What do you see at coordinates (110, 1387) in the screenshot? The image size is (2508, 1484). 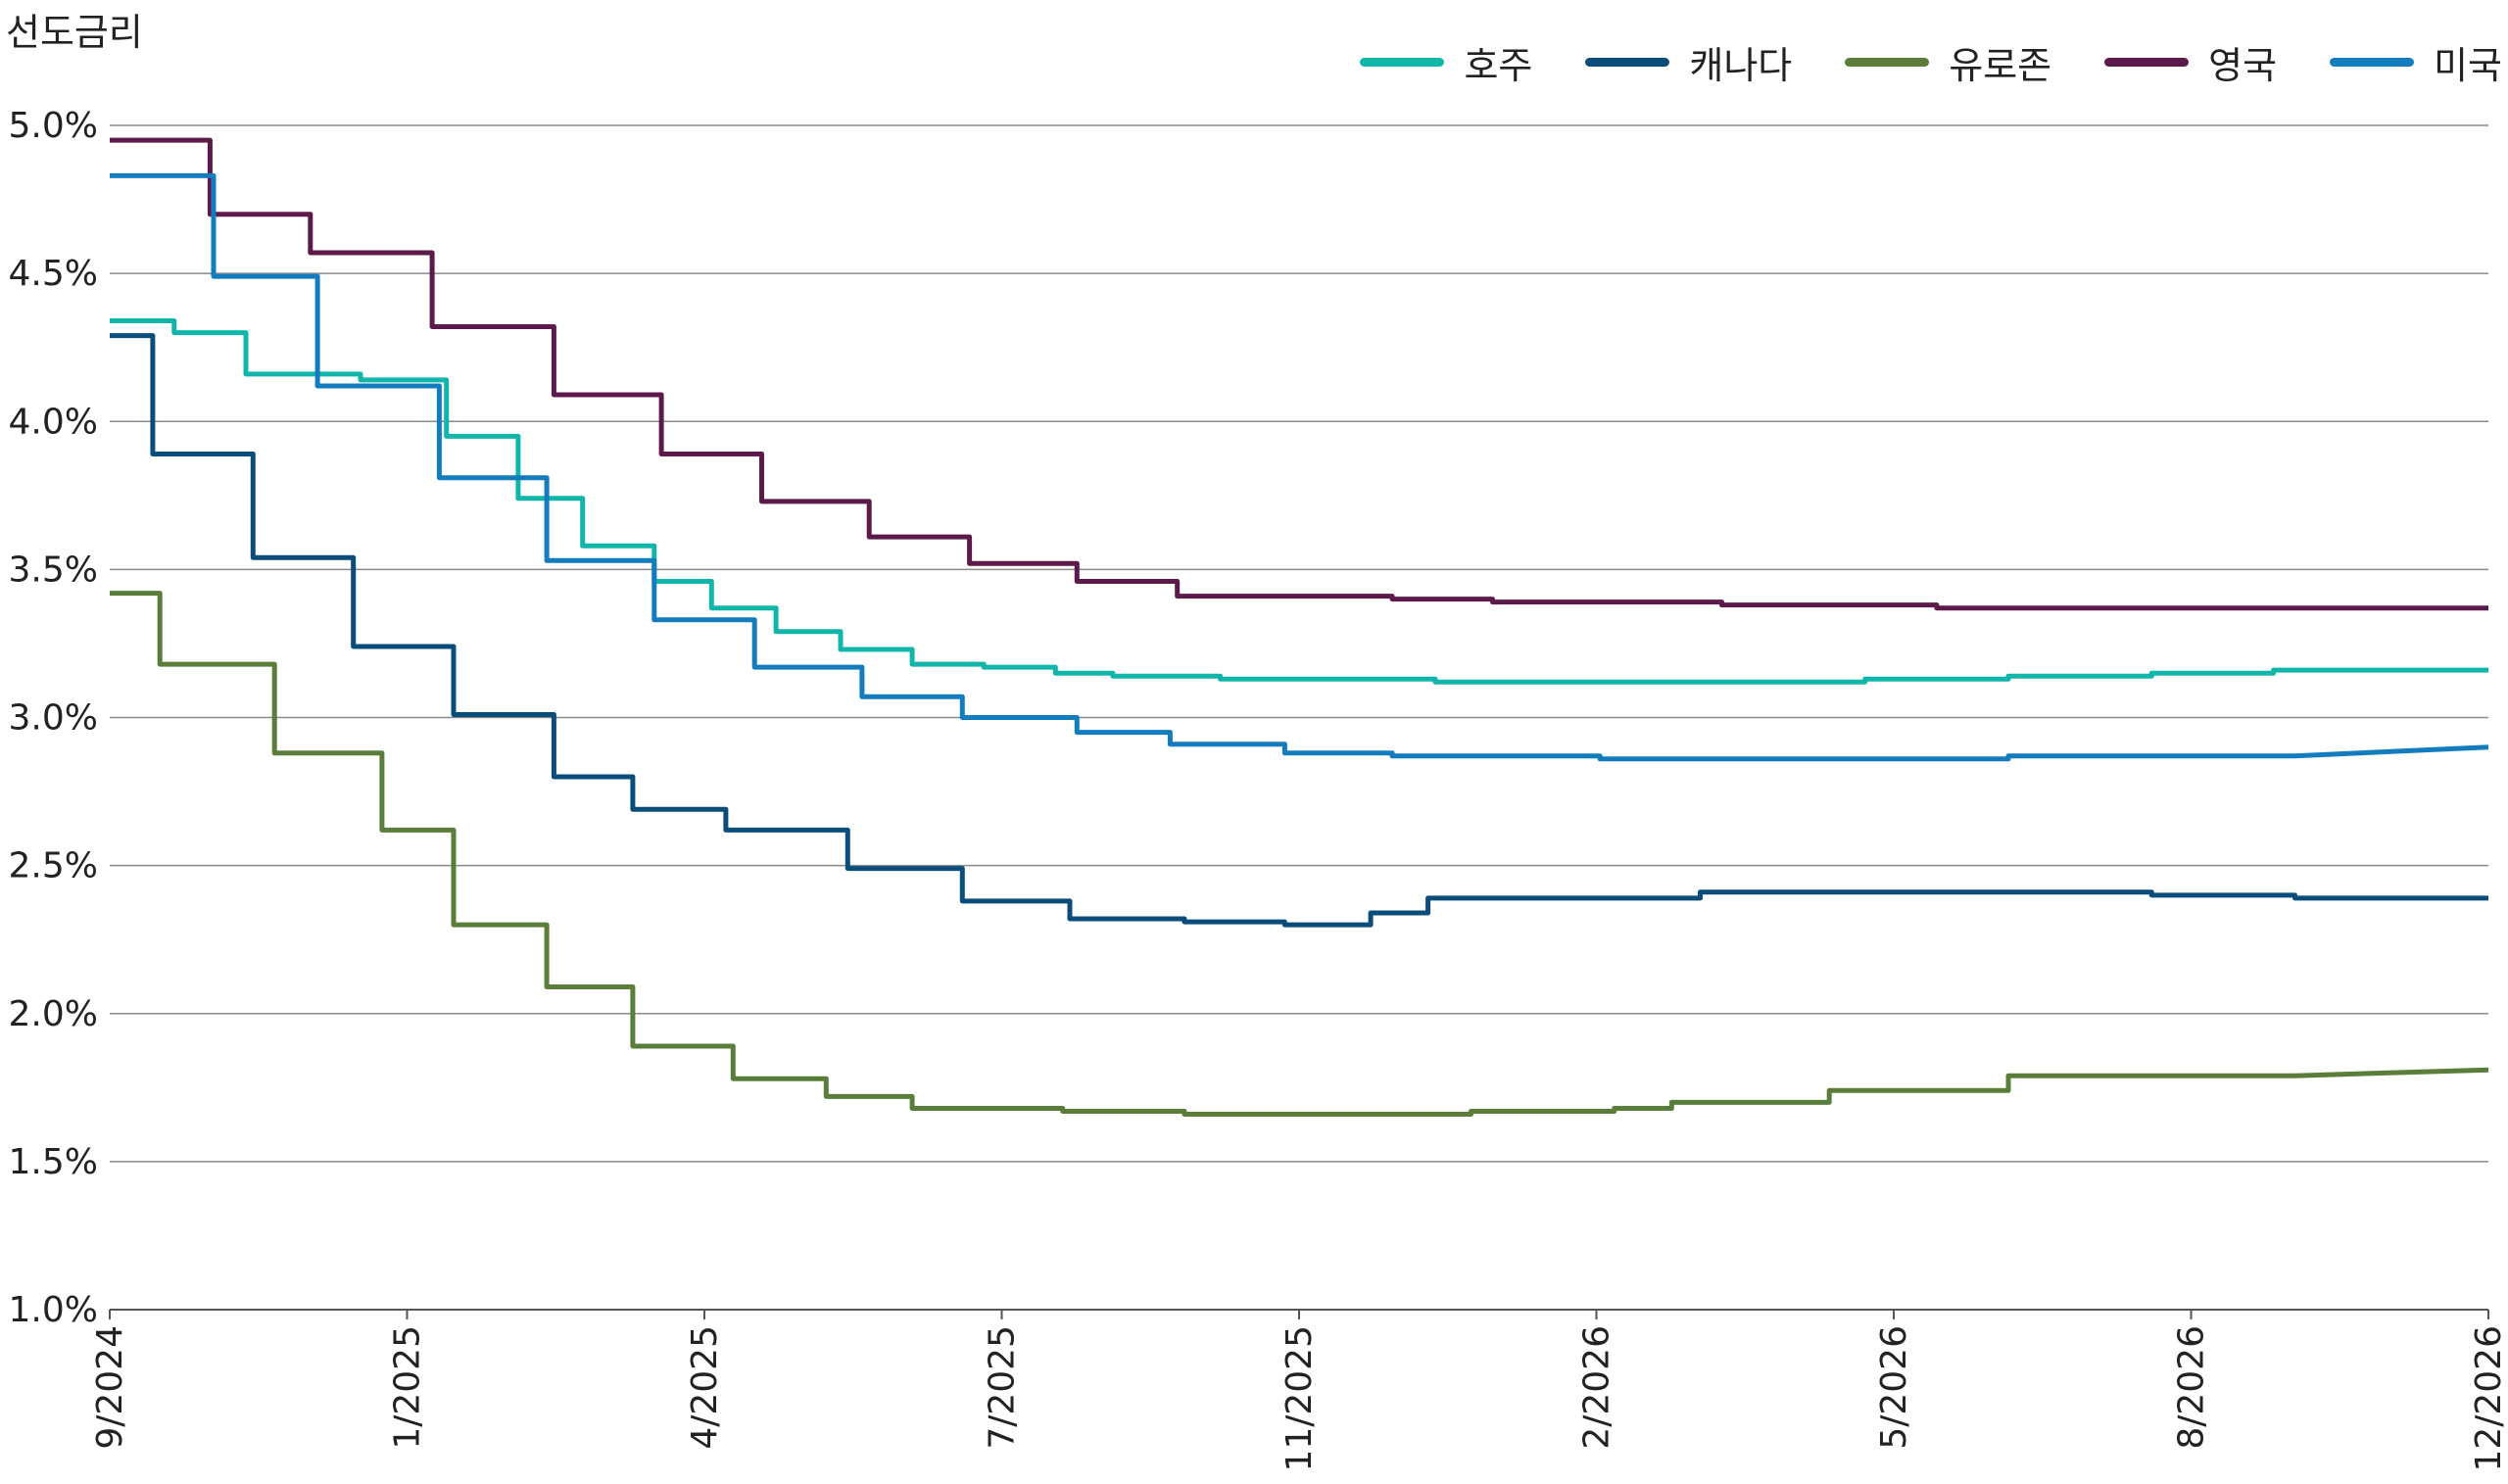 I see `x-tick-label: 9/2024` at bounding box center [110, 1387].